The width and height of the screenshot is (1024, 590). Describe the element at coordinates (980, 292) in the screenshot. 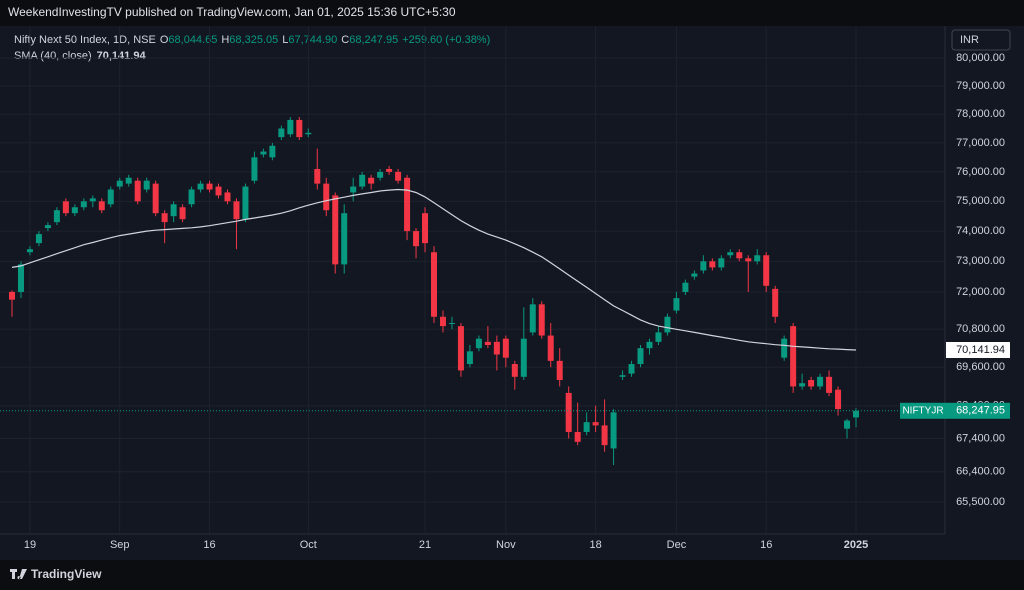

I see `y-tick-label: 72,000.00` at that location.